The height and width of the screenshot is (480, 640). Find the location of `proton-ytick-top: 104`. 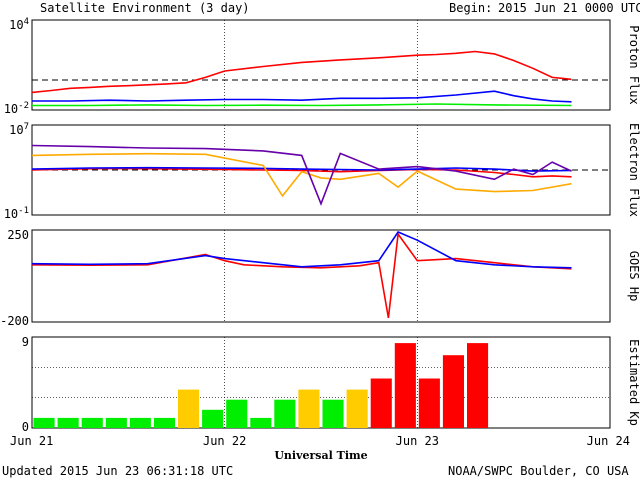

proton-ytick-top: 104 is located at coordinates (19, 24).